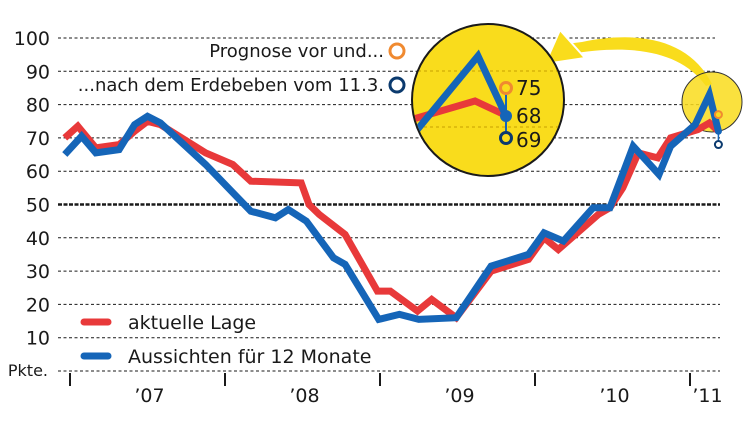 Image resolution: width=750 pixels, height=421 pixels. Describe the element at coordinates (32, 189) in the screenshot. I see `y-tick-labels: 100 90 80 70 60 50 40 30 20 10` at that location.